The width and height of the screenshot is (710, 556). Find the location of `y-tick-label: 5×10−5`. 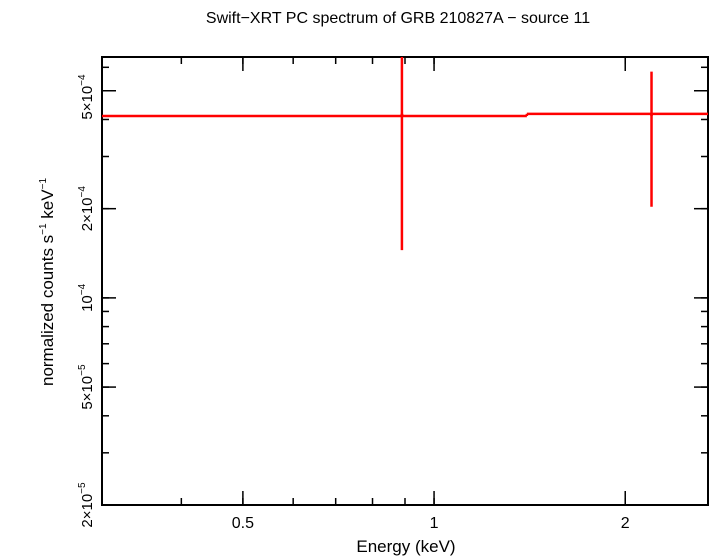

y-tick-label: 5×10−5 is located at coordinates (86, 387).